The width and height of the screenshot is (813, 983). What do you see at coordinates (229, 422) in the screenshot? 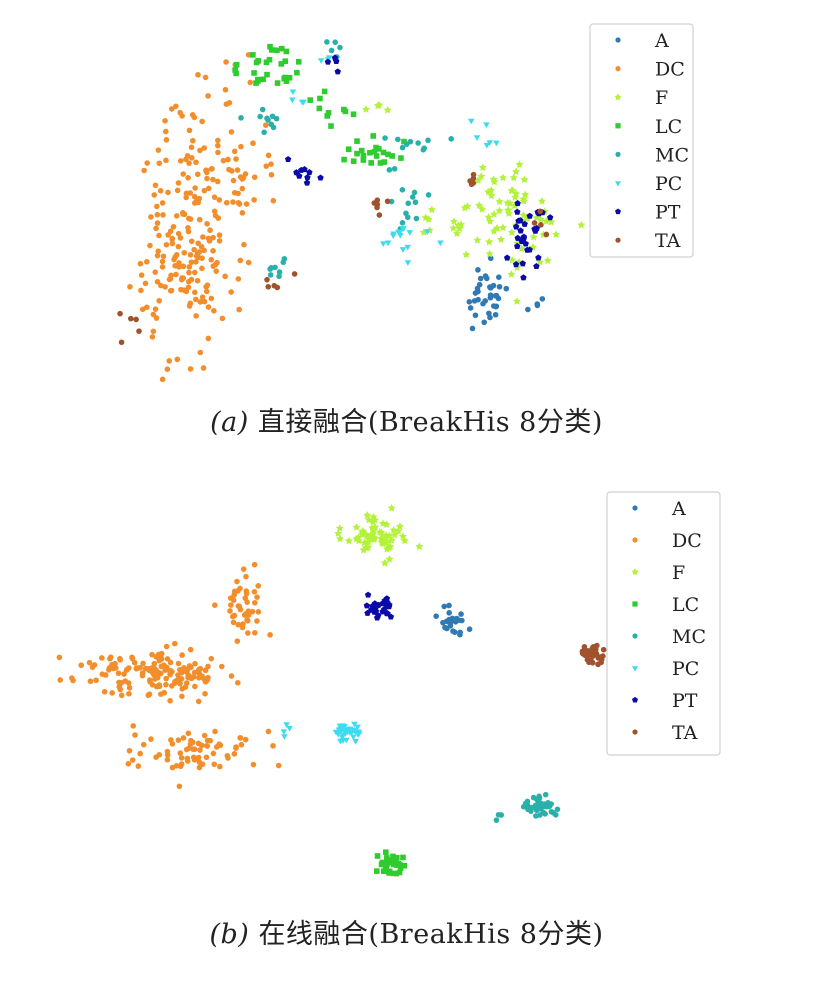
I see `caption-a-label: (a)` at bounding box center [229, 422].